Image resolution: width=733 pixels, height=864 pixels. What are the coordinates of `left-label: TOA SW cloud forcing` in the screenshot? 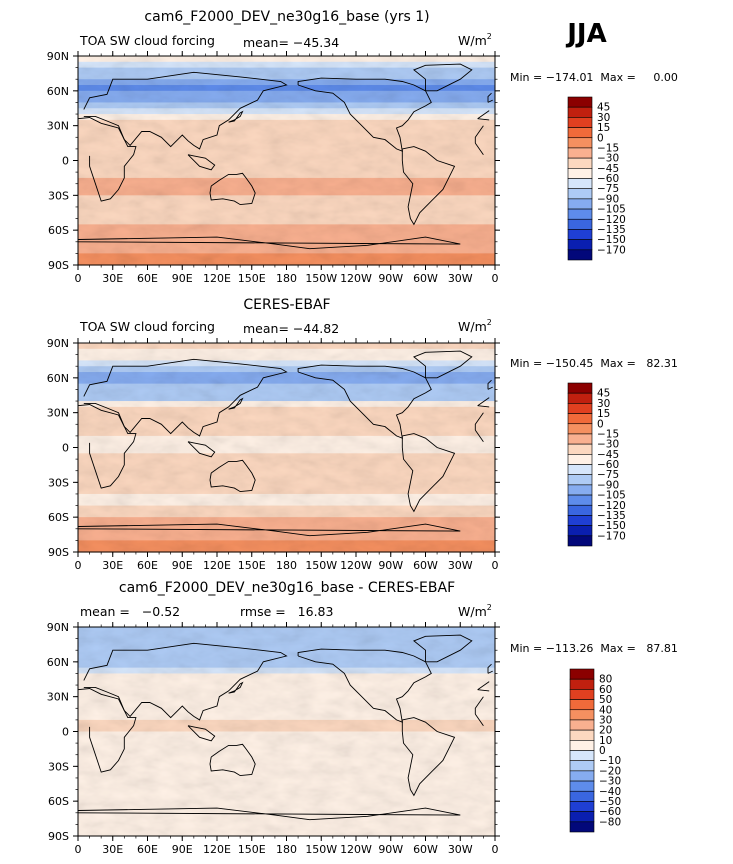 It's located at (147, 326).